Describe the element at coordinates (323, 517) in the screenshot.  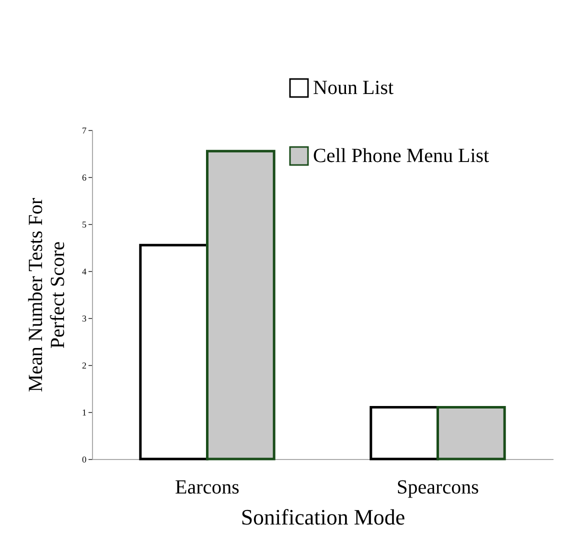
I see `x-axis-title: Sonification Mode` at that location.